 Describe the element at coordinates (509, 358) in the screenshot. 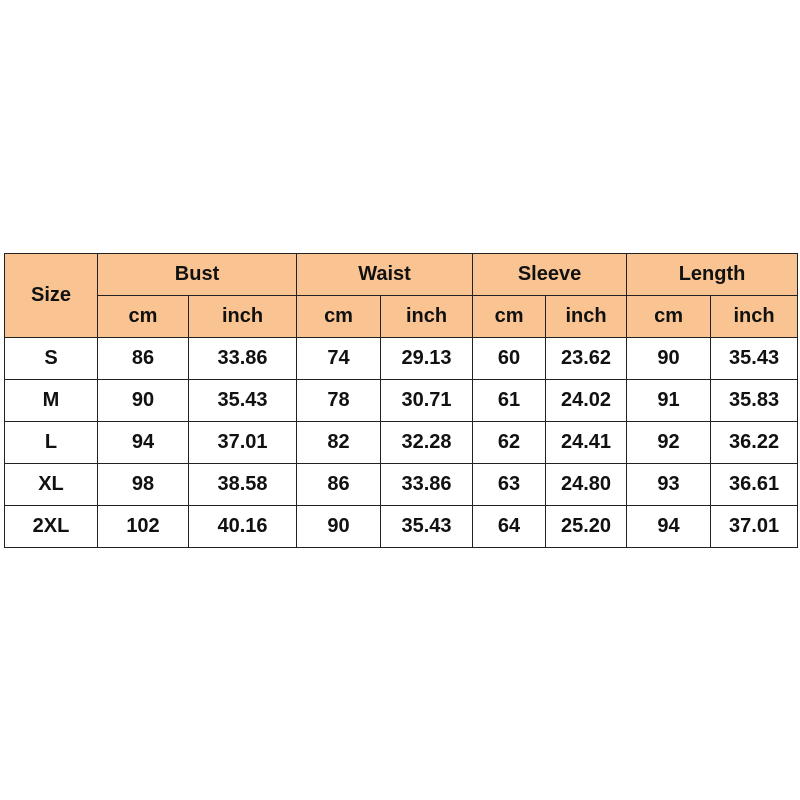

I see `value-cell: 60` at that location.